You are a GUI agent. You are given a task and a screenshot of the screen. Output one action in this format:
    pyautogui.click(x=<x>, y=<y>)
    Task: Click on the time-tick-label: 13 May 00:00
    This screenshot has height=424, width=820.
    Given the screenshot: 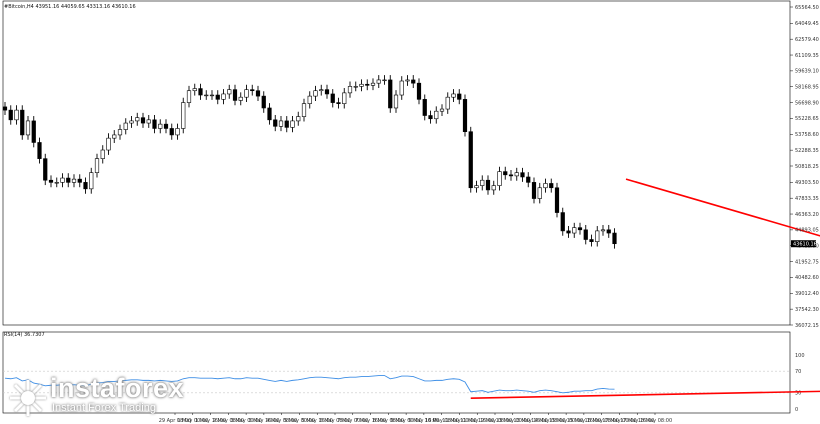 What is the action you would take?
    pyautogui.click(x=513, y=421)
    